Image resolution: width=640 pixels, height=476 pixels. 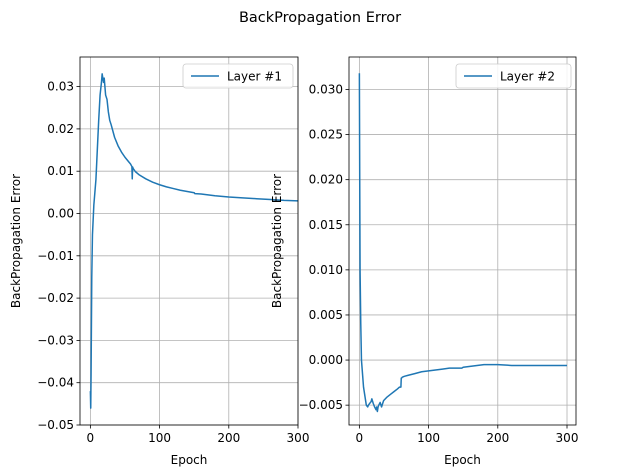 I want to click on y-tick-label: 0.00, so click(x=60, y=214).